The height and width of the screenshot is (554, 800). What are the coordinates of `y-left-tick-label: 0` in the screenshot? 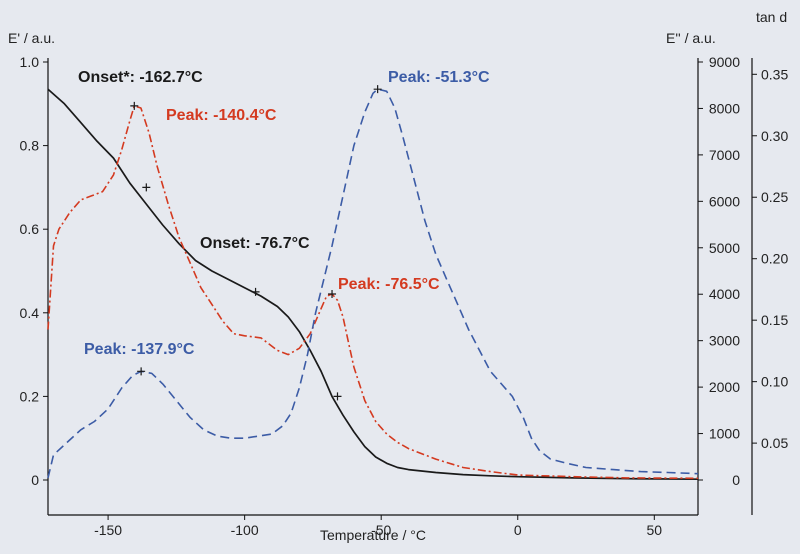 It's located at (35, 480).